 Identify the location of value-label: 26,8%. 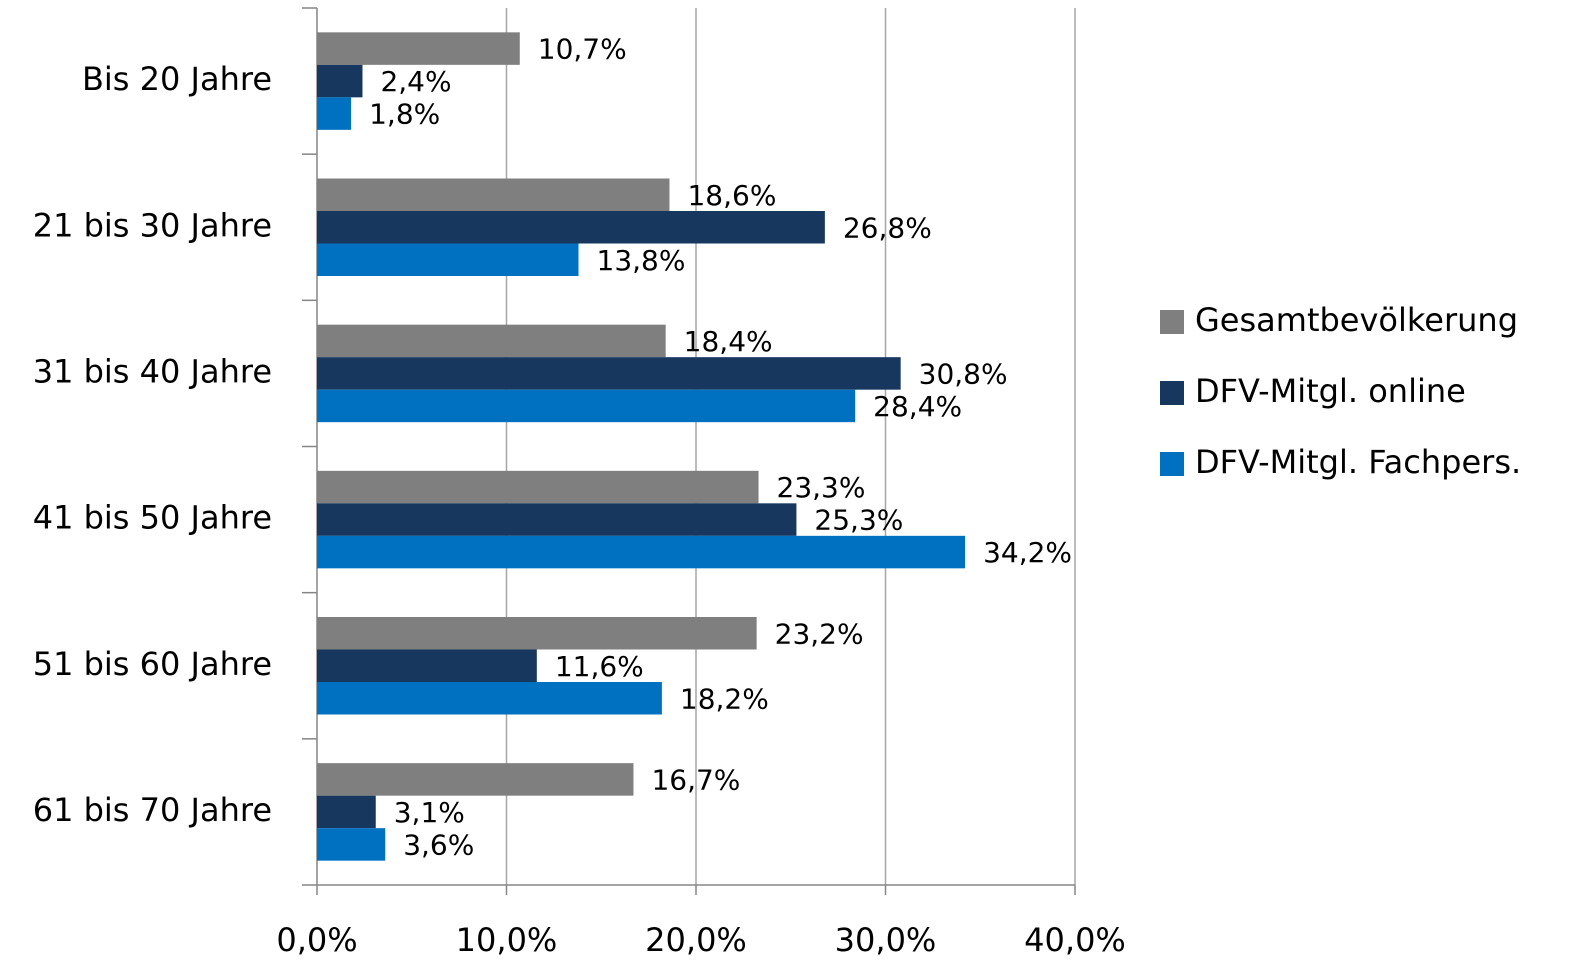
(887, 227).